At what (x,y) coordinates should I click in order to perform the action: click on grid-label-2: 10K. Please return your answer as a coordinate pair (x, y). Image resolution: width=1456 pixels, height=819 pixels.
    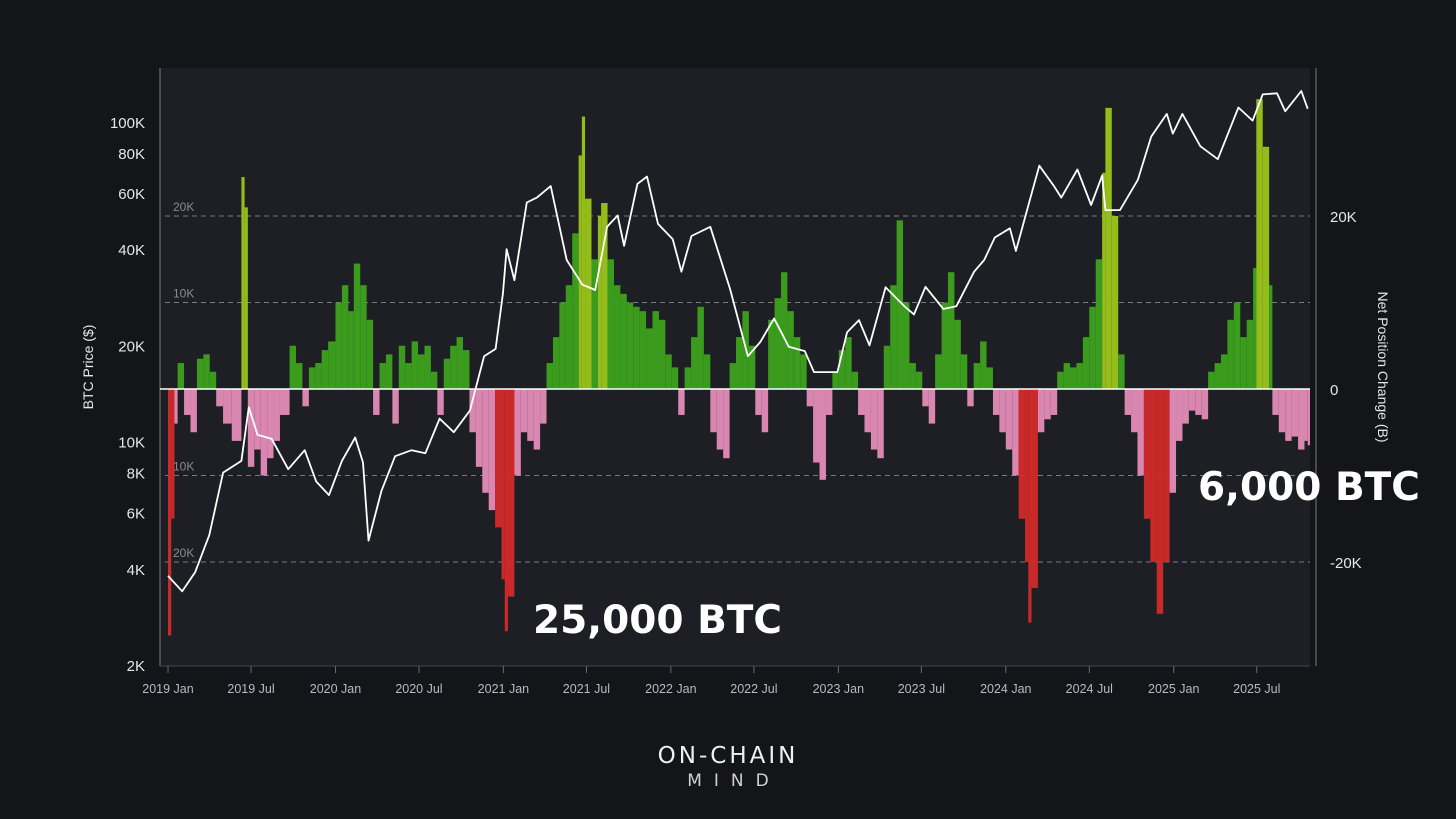
    Looking at the image, I should click on (183, 467).